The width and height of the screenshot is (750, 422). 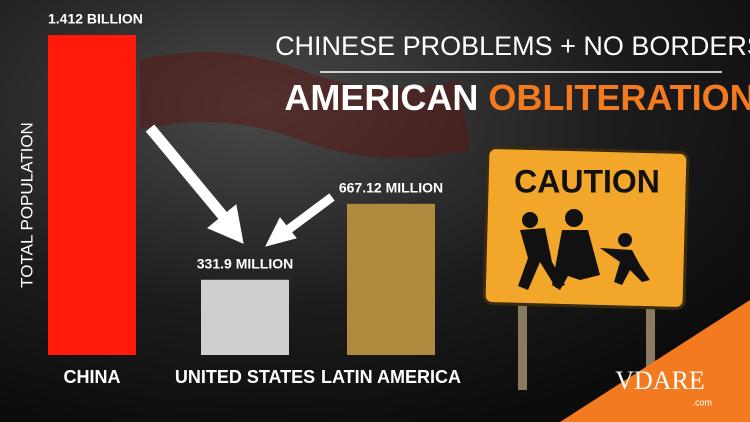 I want to click on title-part: OBLITERATION, so click(x=619, y=97).